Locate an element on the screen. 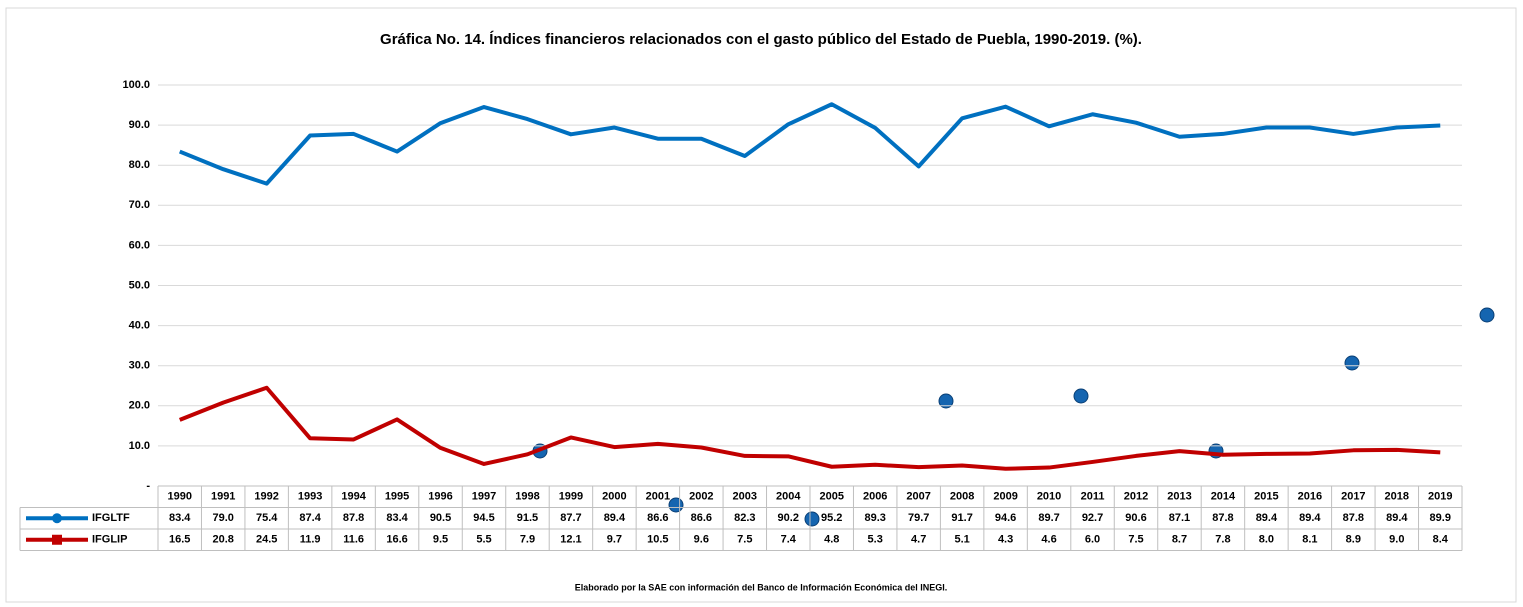 This screenshot has height=607, width=1523. table-value: 90.2 is located at coordinates (788, 518).